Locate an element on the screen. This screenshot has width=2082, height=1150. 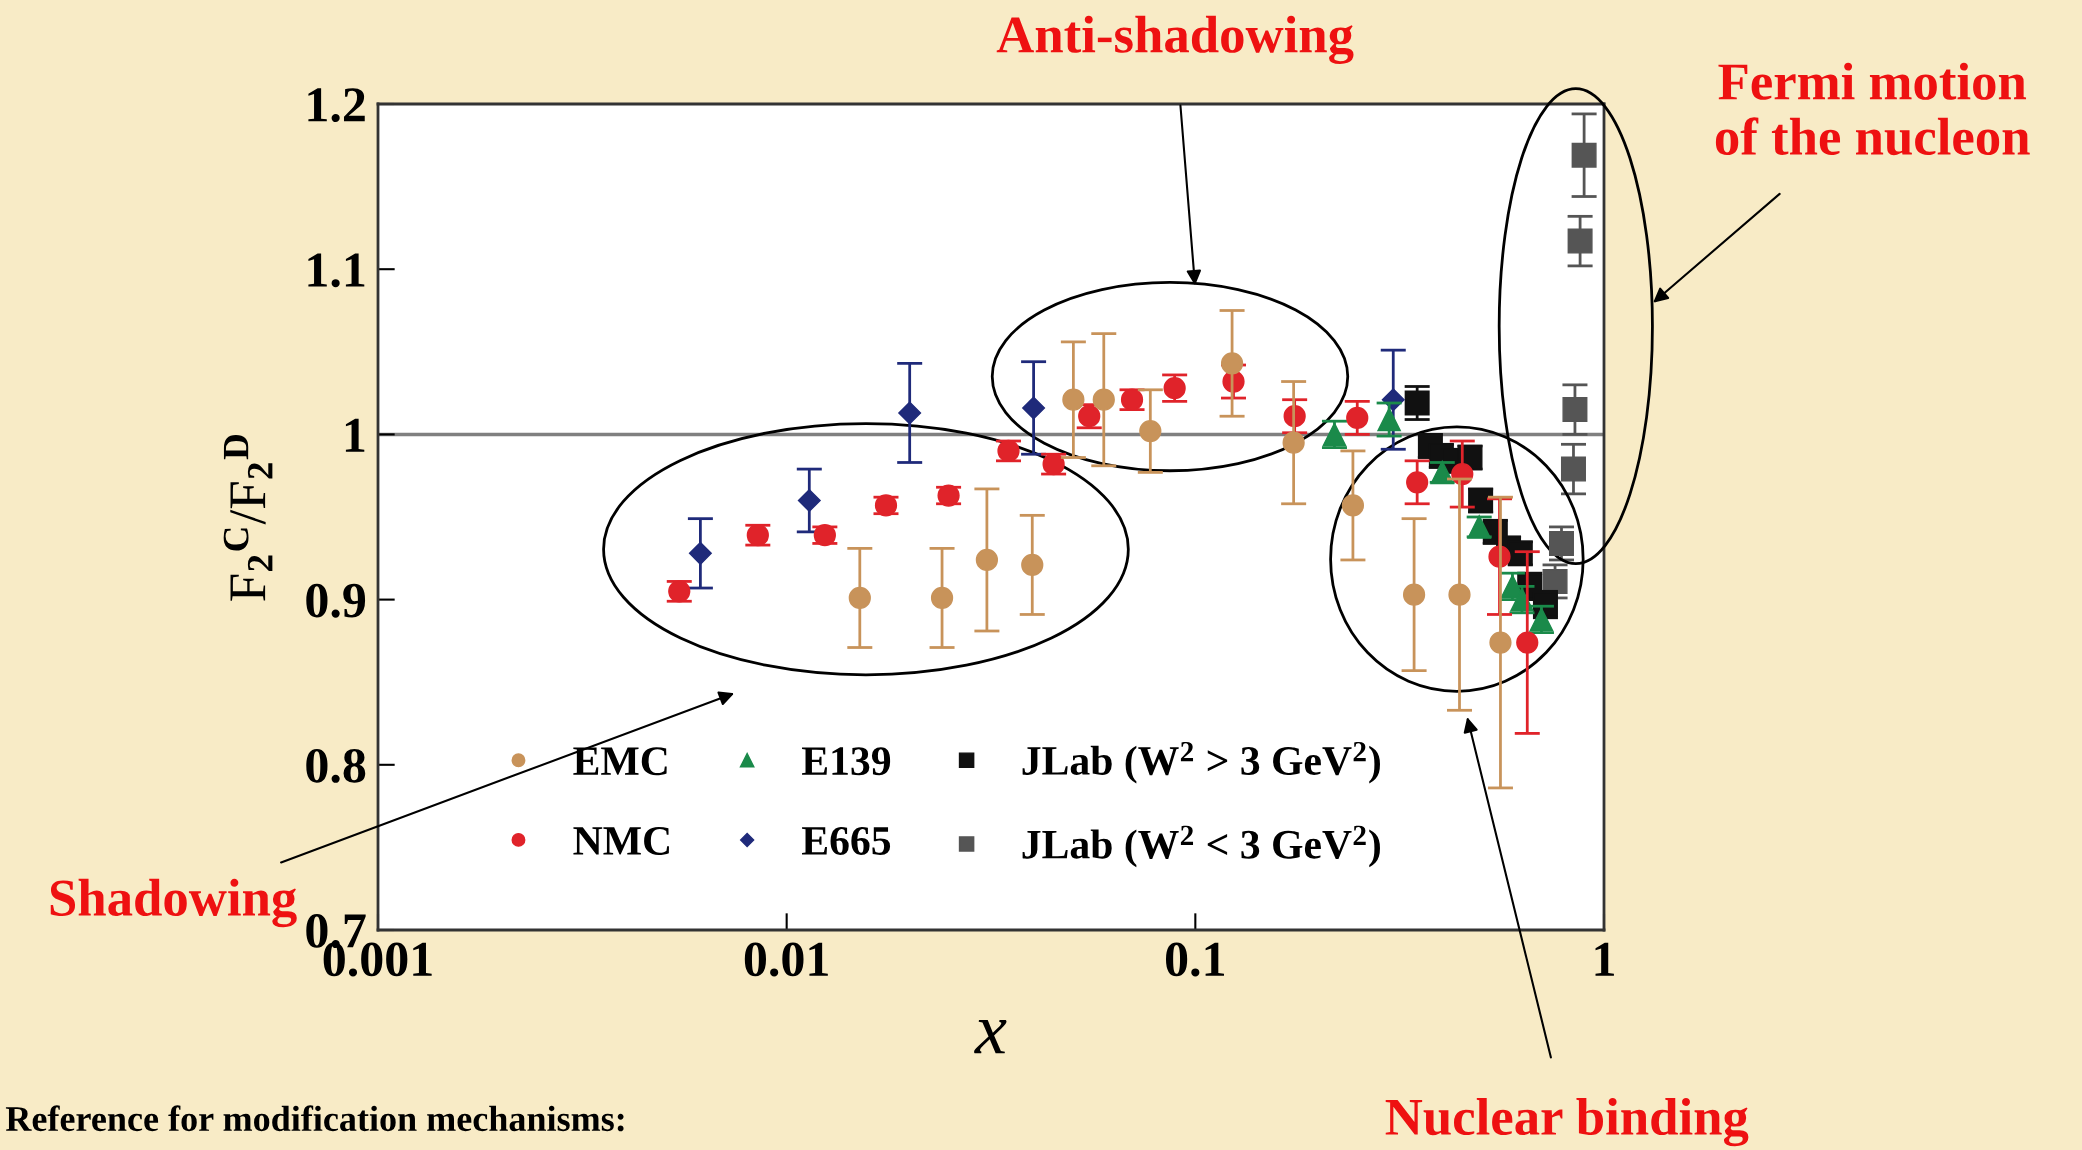
x-tick-label: 0.01 is located at coordinates (786, 959).